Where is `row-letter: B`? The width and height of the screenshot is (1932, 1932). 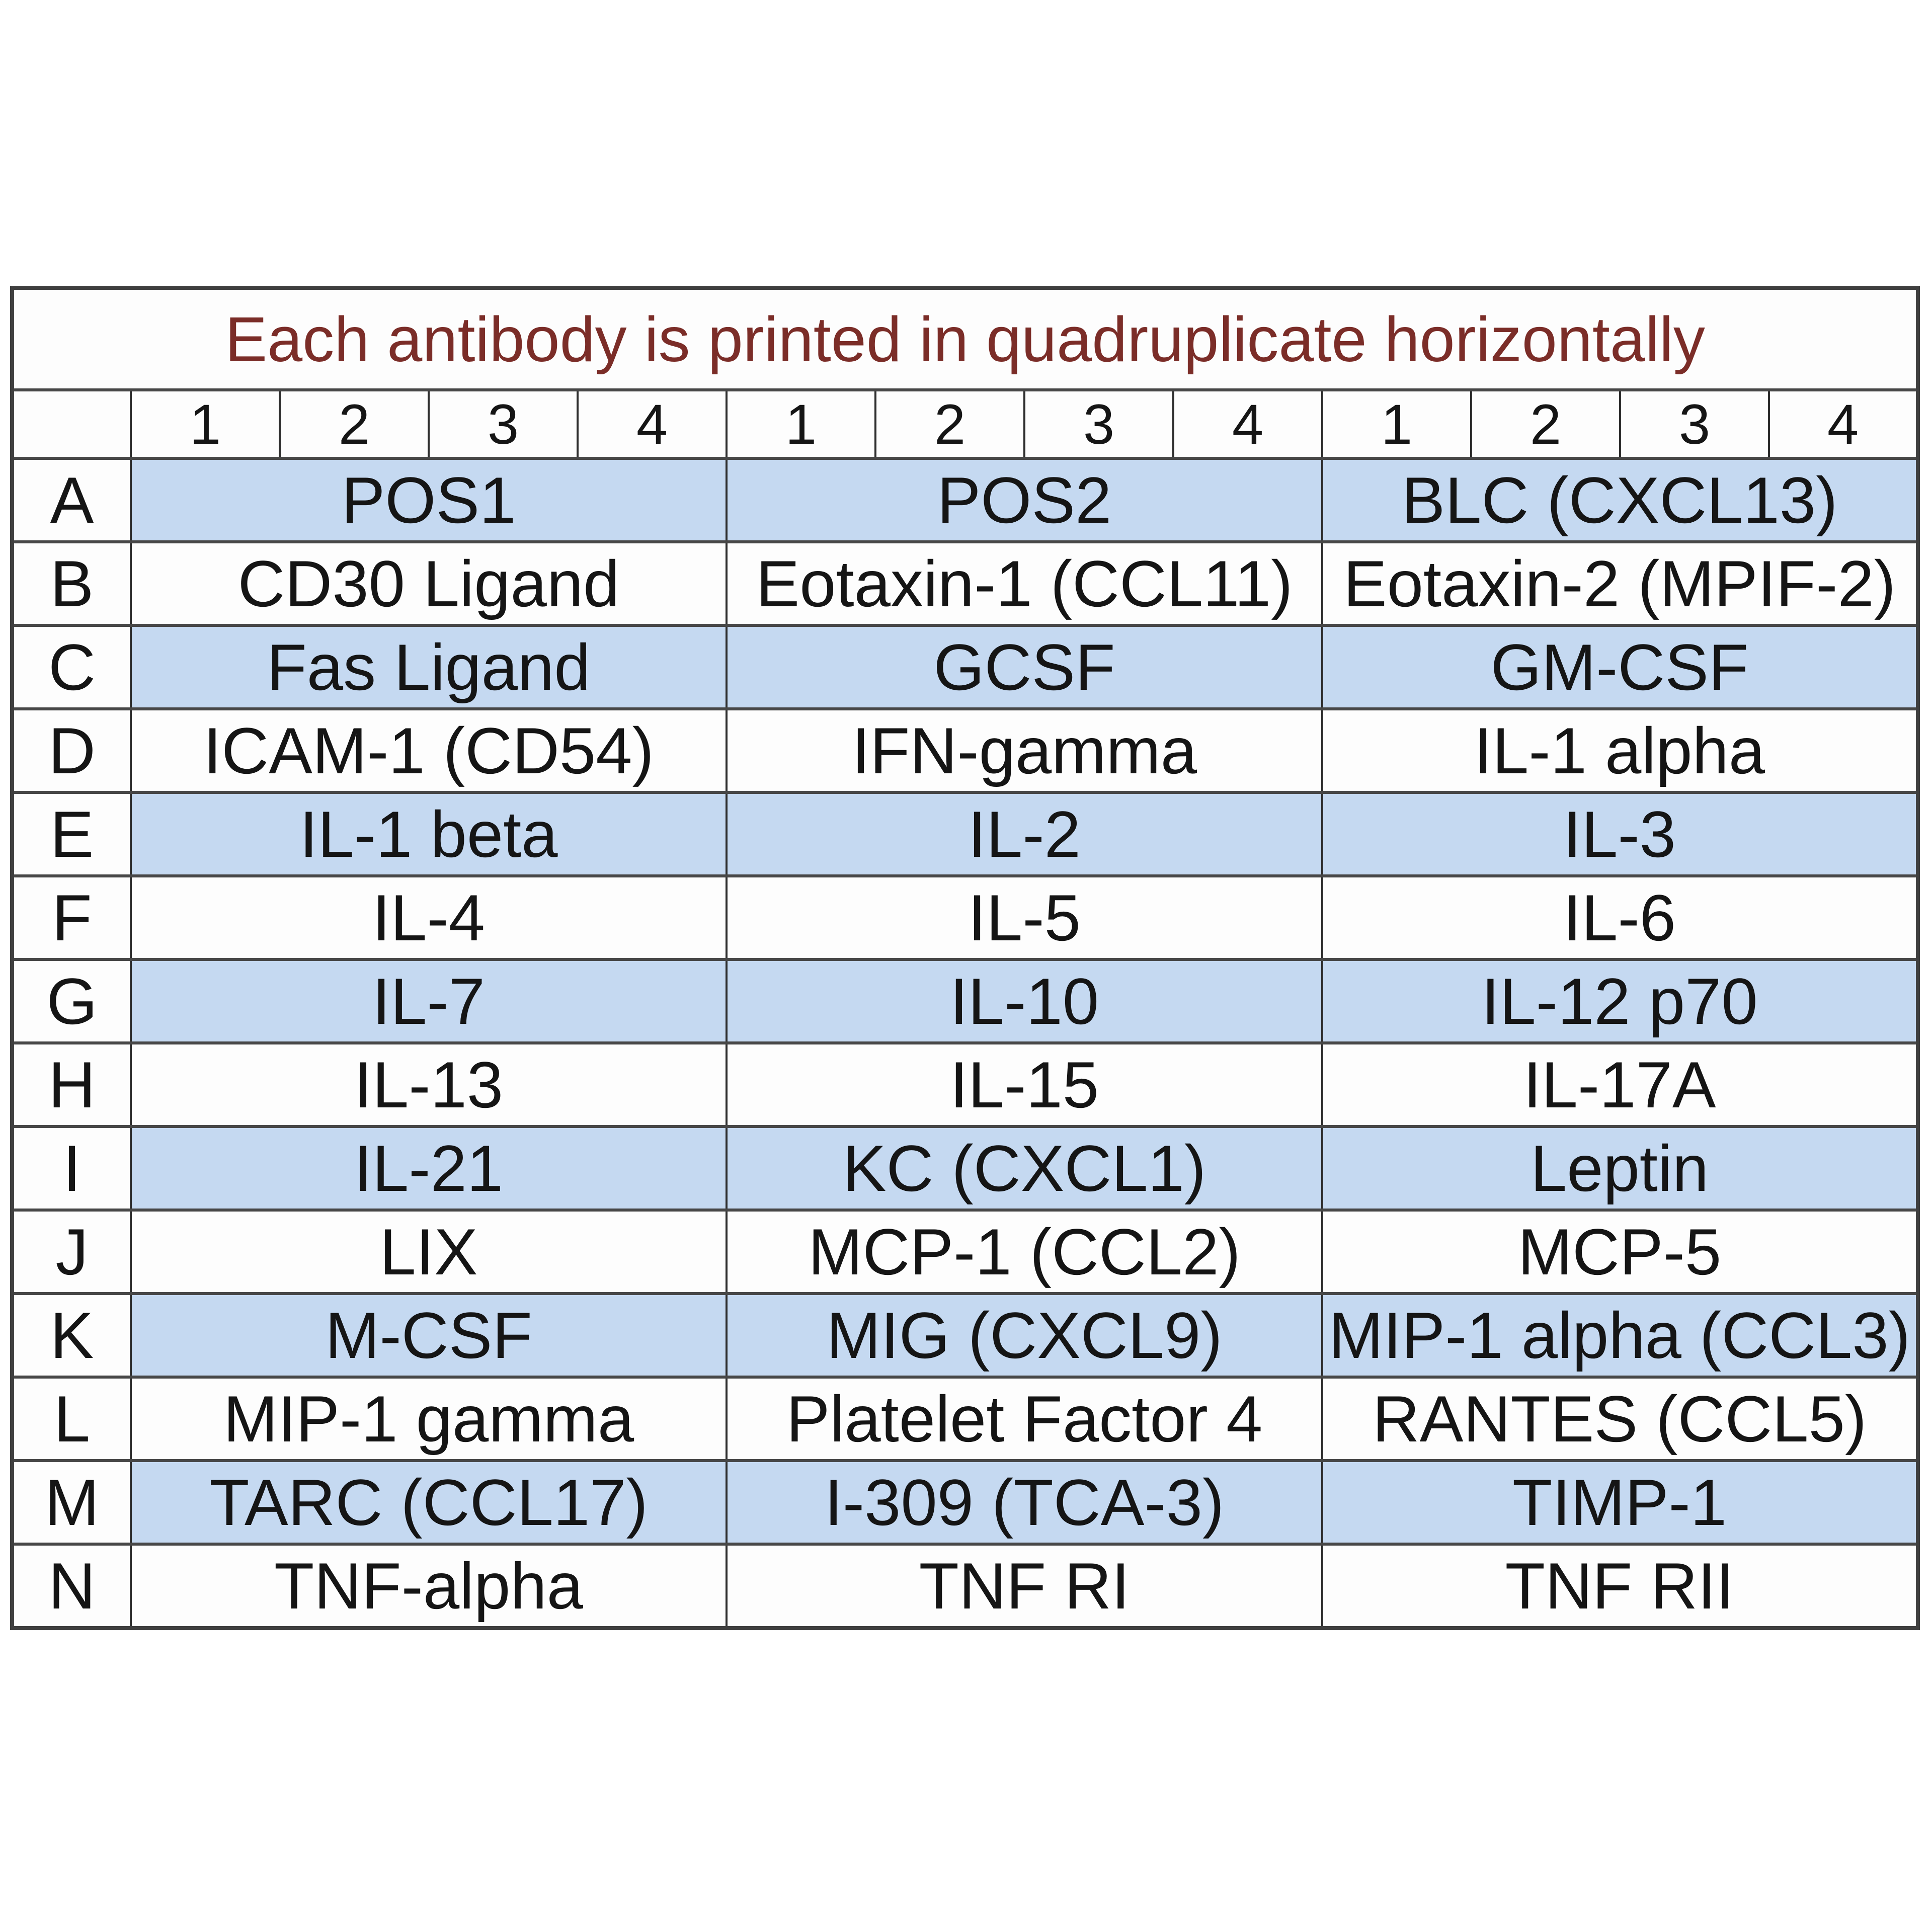 row-letter: B is located at coordinates (72, 584).